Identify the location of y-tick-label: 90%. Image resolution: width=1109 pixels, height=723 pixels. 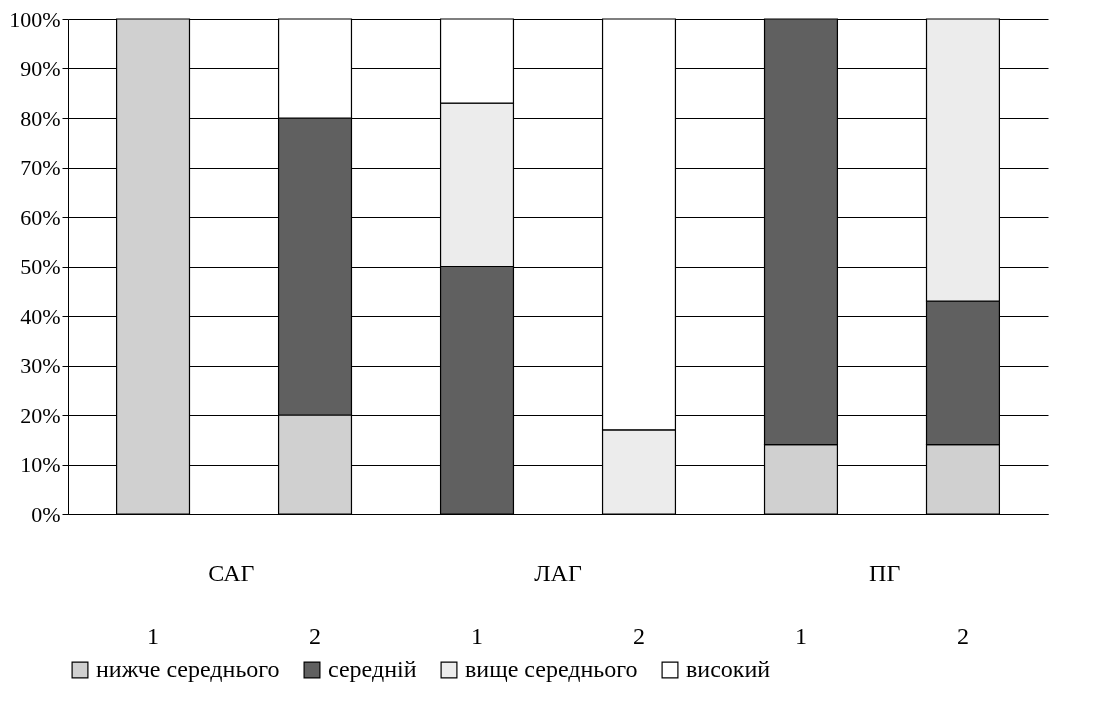
(40, 68).